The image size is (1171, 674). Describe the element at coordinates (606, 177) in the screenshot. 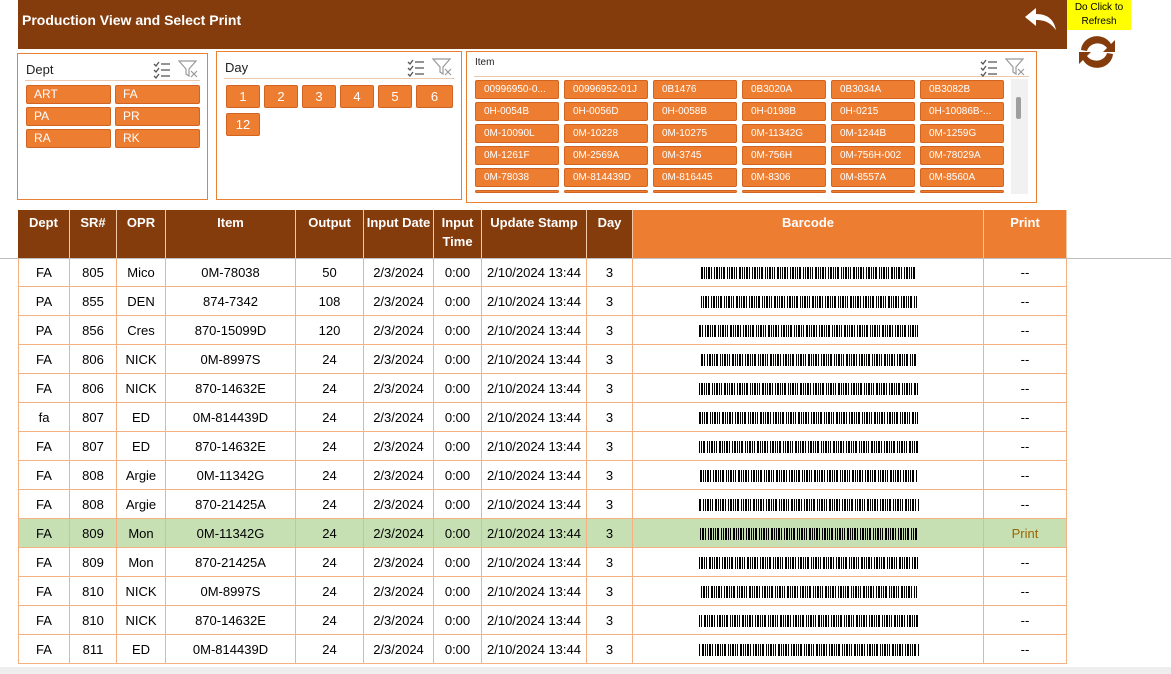

I see `item-slicer-item: 0M-814439D` at that location.